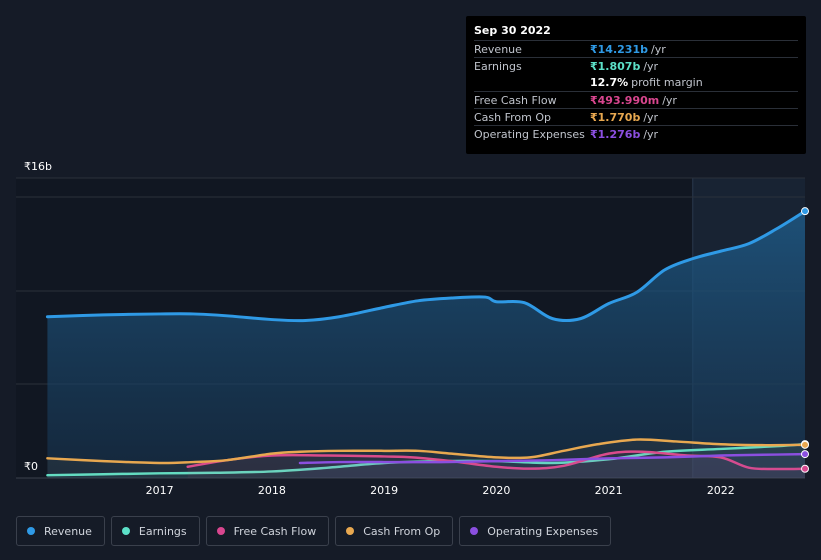 Image resolution: width=821 pixels, height=560 pixels. I want to click on y-tick-label: ₹0, so click(31, 466).